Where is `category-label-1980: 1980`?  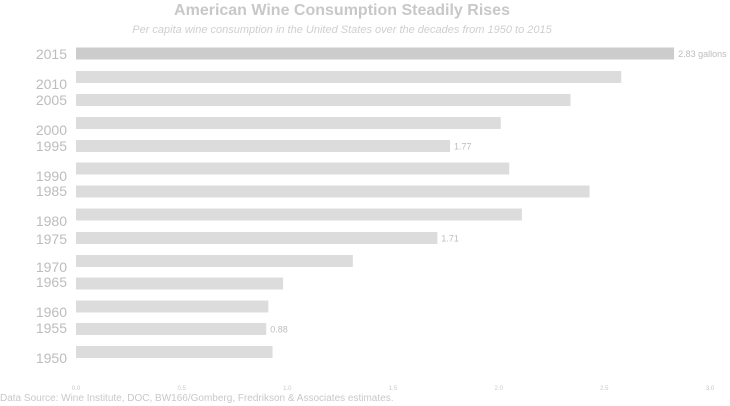
category-label-1980: 1980 is located at coordinates (51, 221).